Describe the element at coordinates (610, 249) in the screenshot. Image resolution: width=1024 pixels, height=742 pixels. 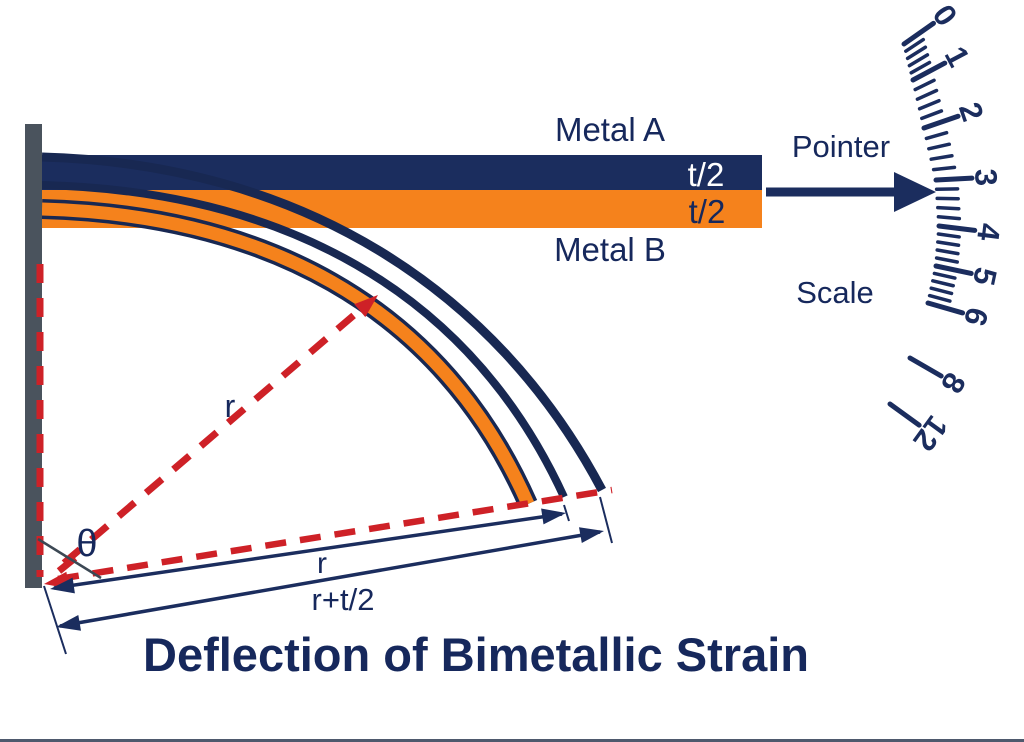
I see `metal-b-label: Metal B` at that location.